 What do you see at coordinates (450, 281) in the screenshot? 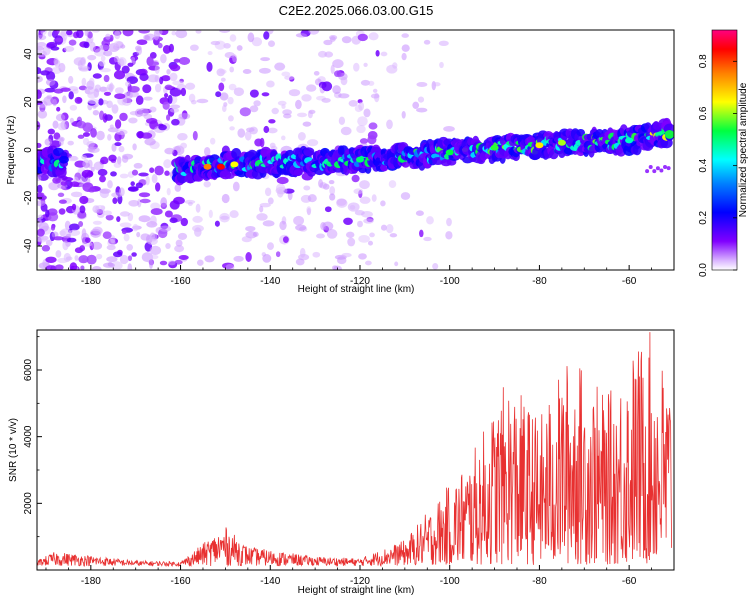
I see `x-tick-label: -100` at bounding box center [450, 281].